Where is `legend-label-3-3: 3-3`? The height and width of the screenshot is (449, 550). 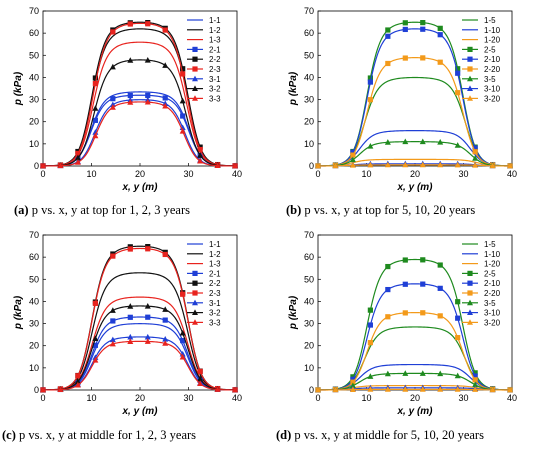
legend-label-3-3: 3-3 is located at coordinates (215, 322).